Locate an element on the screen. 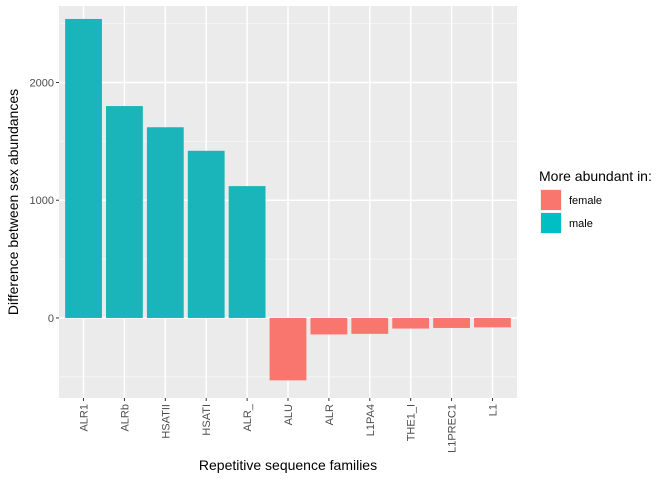 Image resolution: width=672 pixels, height=480 pixels. bar-alr1 is located at coordinates (83, 168).